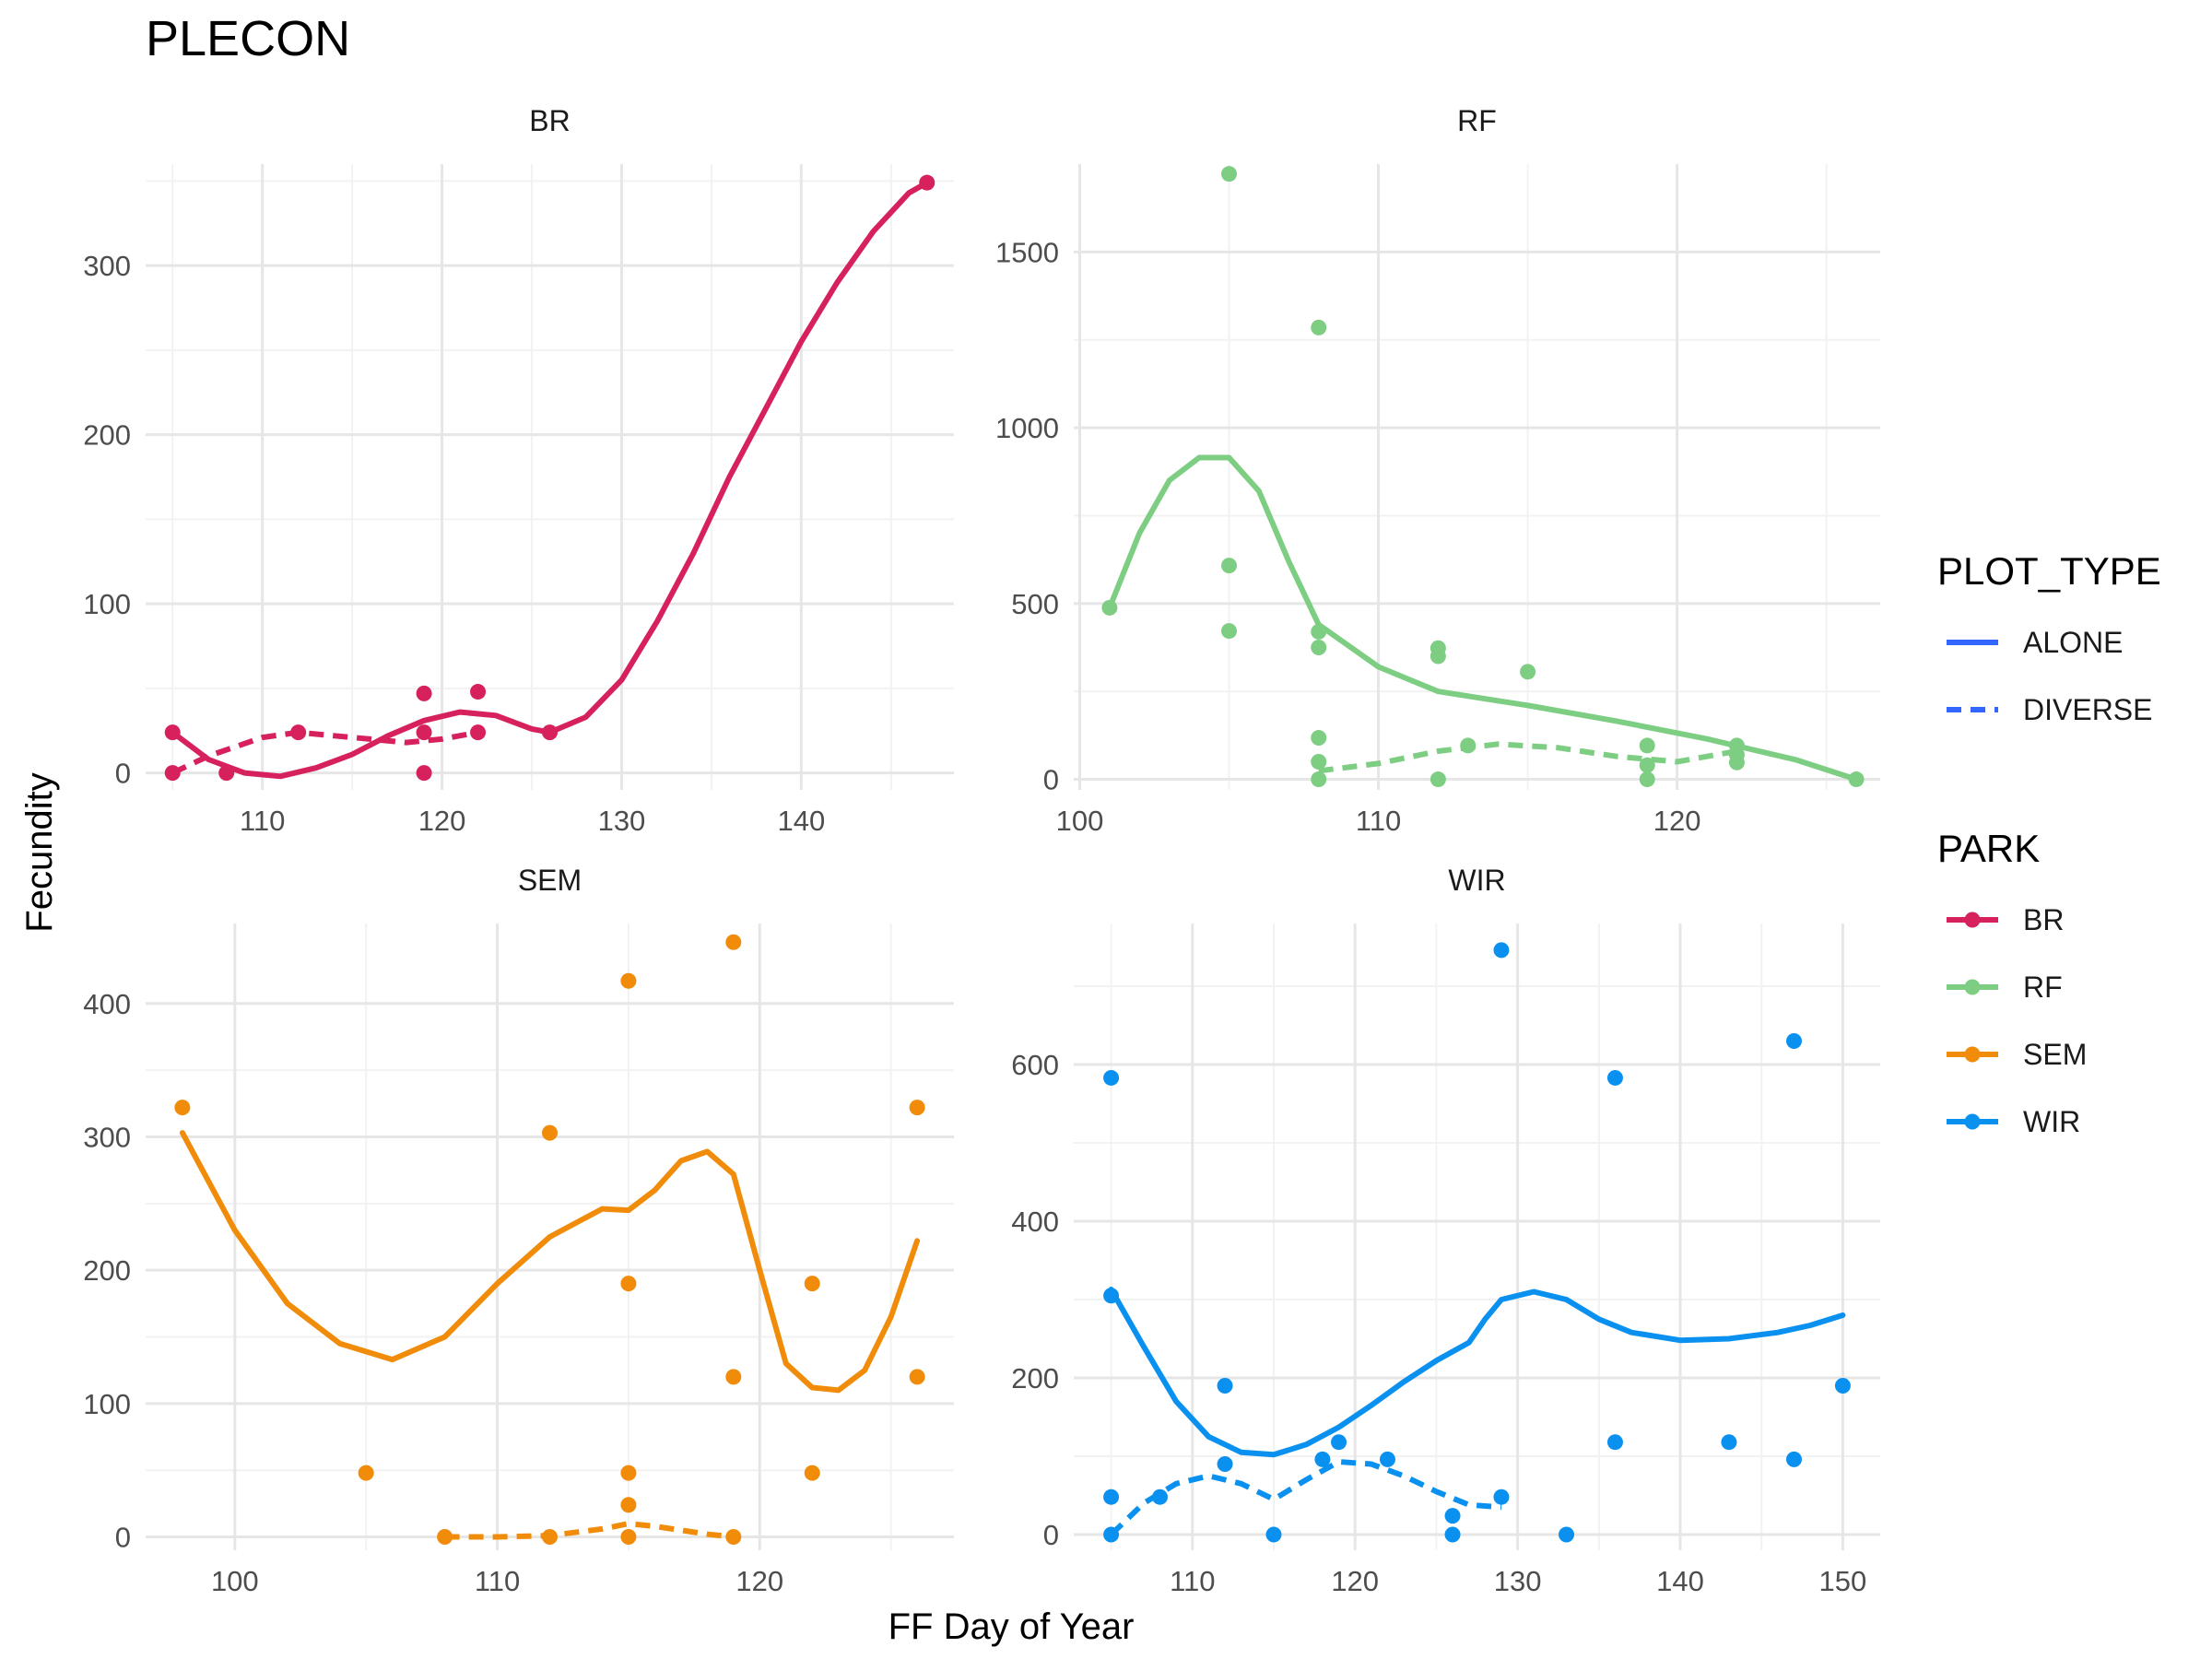  Describe the element at coordinates (107, 1404) in the screenshot. I see `panel-sem-y-tick-label: 100` at that location.